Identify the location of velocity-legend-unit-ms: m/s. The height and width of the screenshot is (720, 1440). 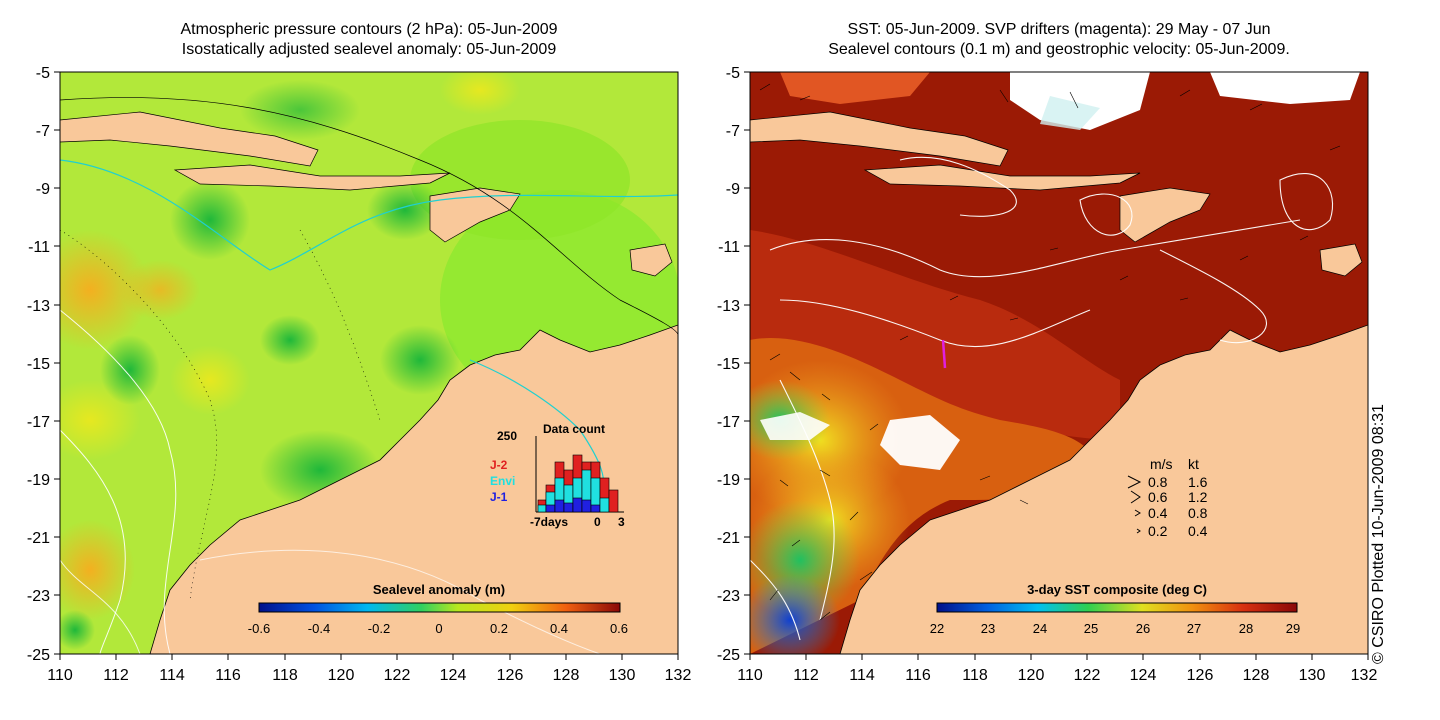
(1161, 464).